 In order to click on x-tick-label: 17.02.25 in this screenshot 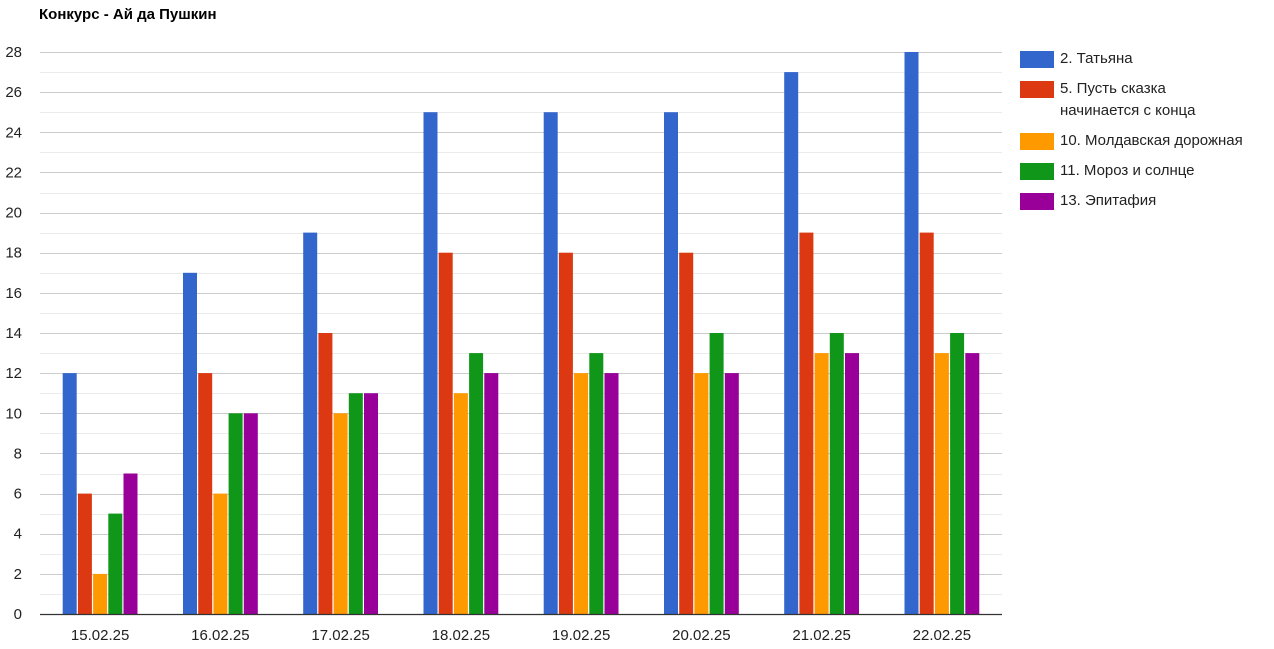, I will do `click(340, 635)`.